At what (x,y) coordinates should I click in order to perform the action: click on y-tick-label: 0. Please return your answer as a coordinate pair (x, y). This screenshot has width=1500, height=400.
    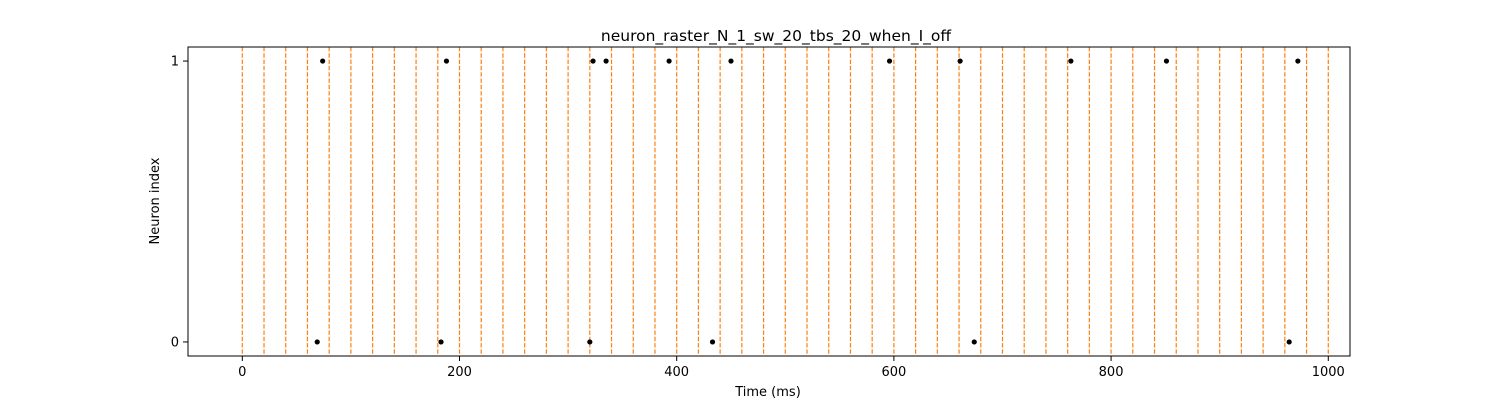
    Looking at the image, I should click on (175, 342).